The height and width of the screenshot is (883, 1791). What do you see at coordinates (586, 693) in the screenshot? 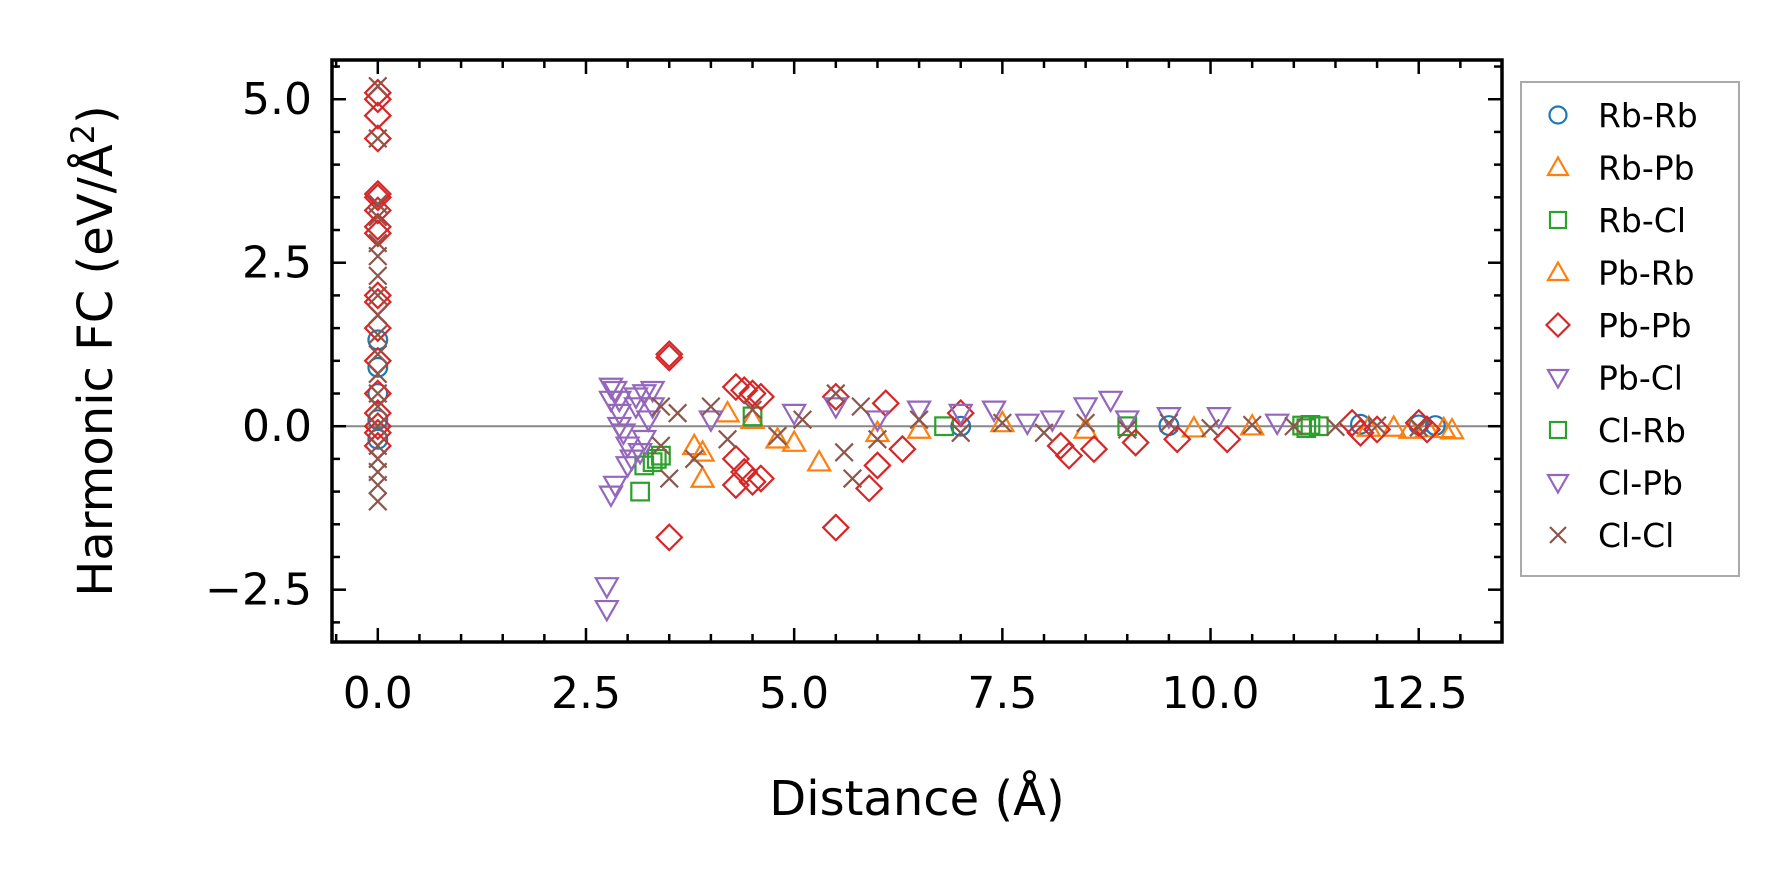
I see `x-tick-label: 2.5` at bounding box center [586, 693].